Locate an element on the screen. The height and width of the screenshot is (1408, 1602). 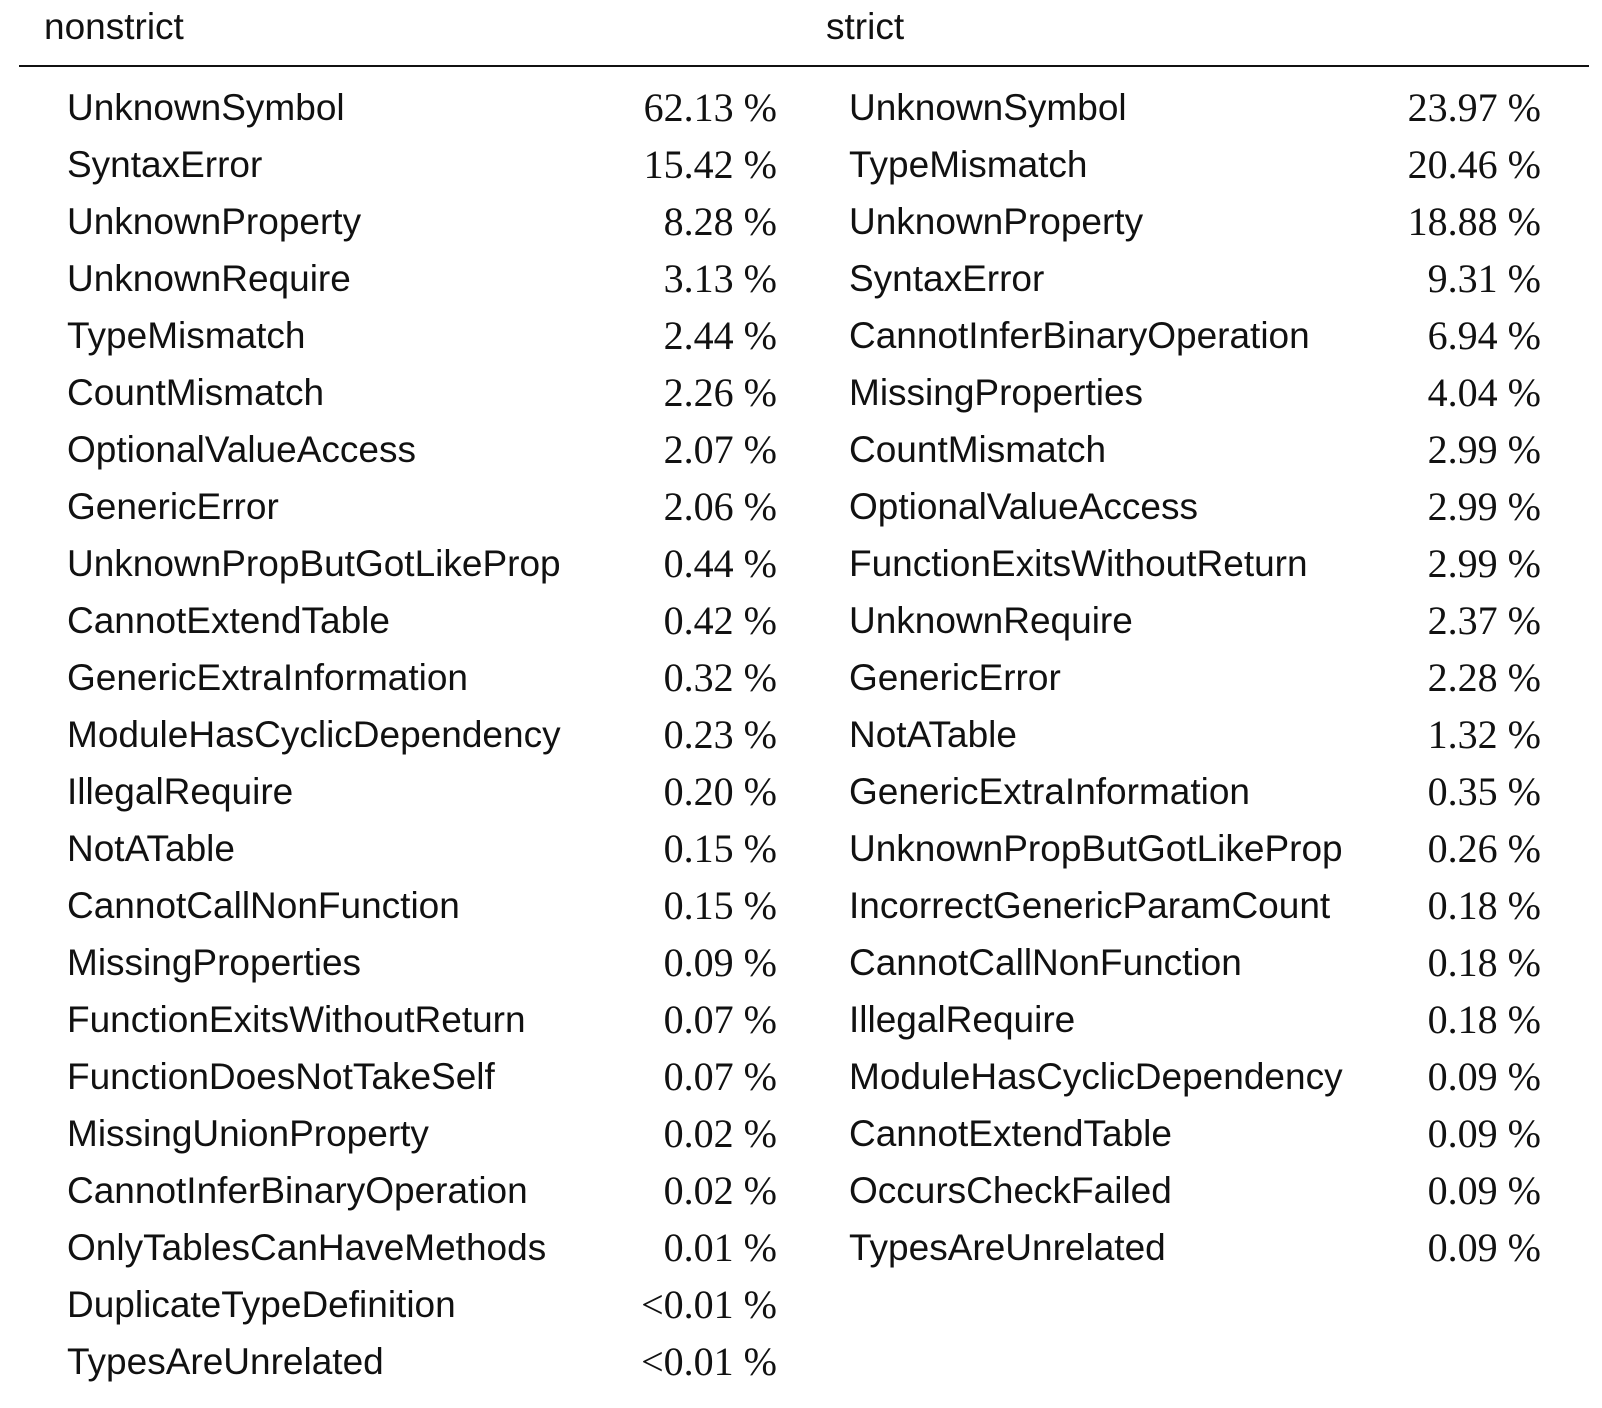
table-row: GenericError 2.06 % is located at coordinates (422, 506).